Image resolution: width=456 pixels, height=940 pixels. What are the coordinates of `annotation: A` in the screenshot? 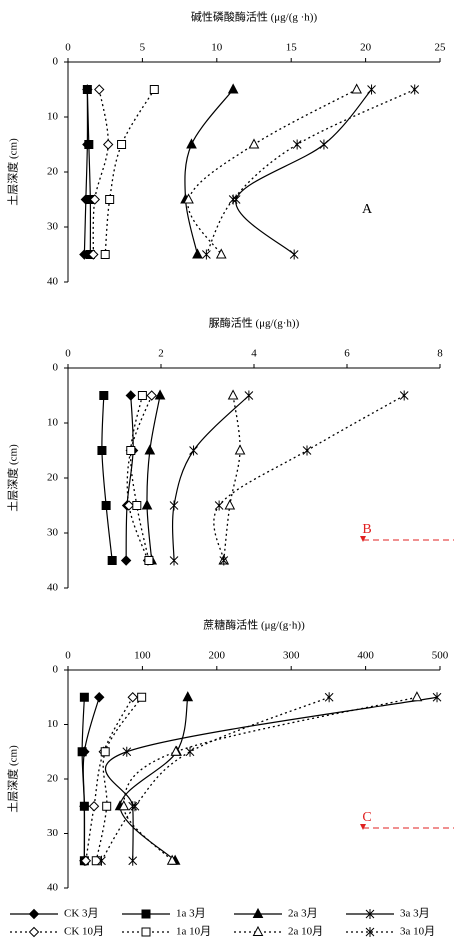 It's located at (367, 209).